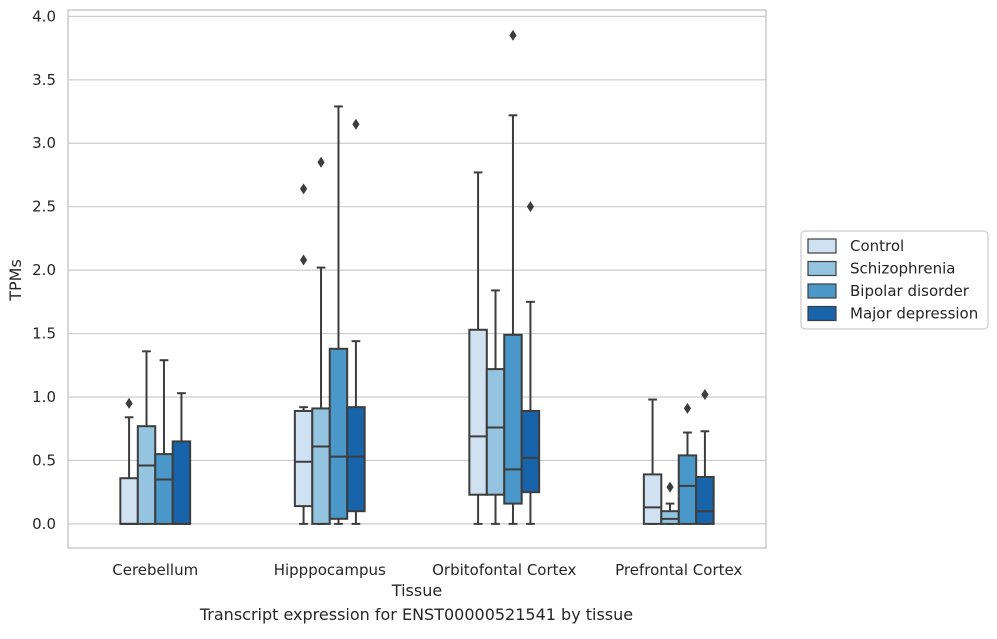 This screenshot has width=997, height=639. Describe the element at coordinates (910, 291) in the screenshot. I see `legend-label: Bipolar disorder` at that location.